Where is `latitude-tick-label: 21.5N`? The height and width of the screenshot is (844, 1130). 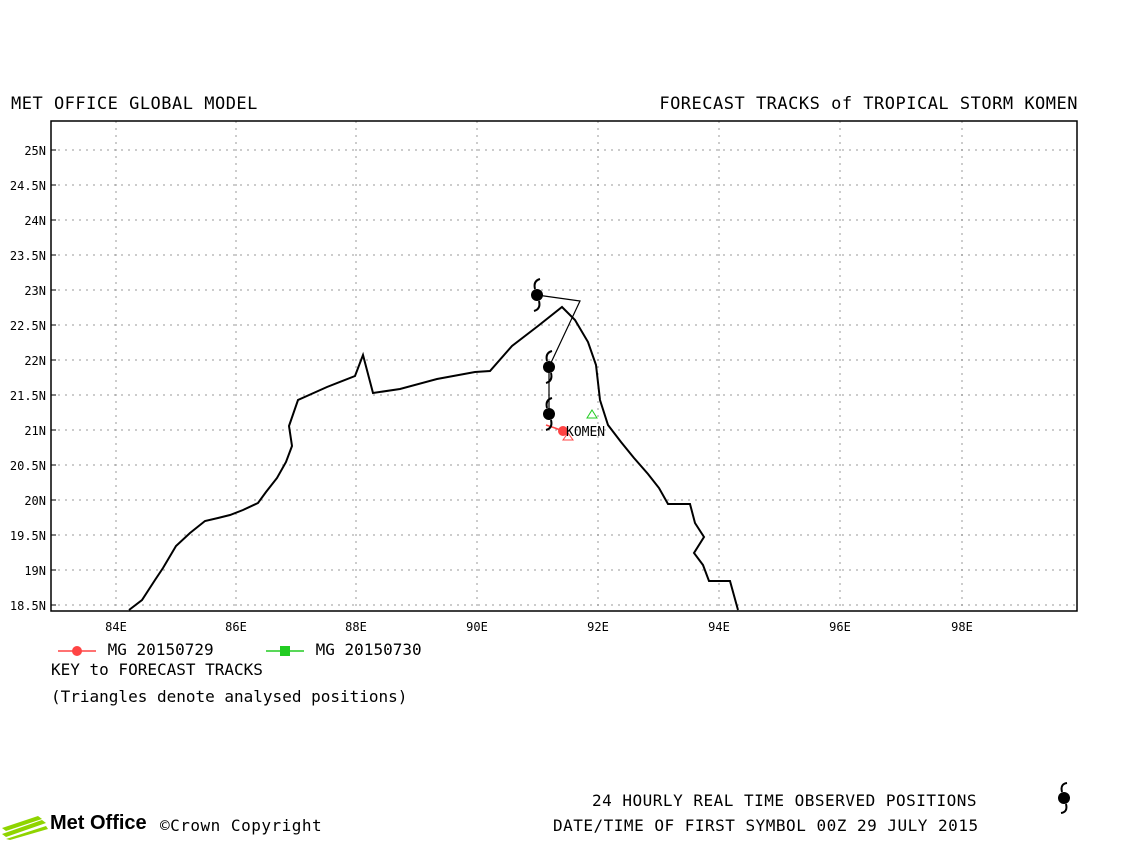 latitude-tick-label: 21.5N is located at coordinates (28, 396).